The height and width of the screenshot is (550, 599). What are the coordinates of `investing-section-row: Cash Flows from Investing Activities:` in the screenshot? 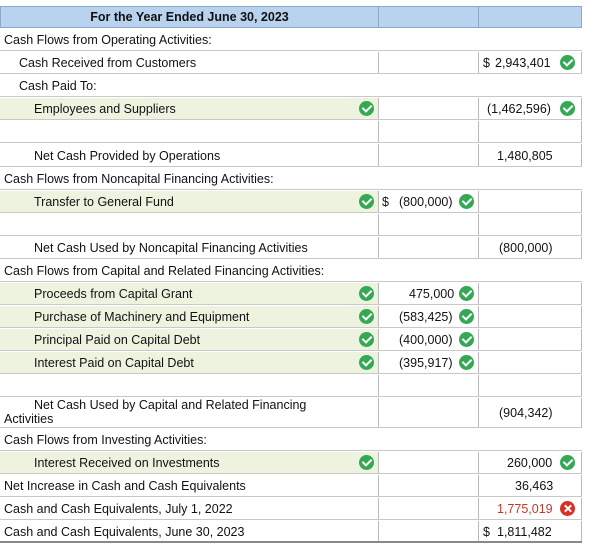 It's located at (291, 440).